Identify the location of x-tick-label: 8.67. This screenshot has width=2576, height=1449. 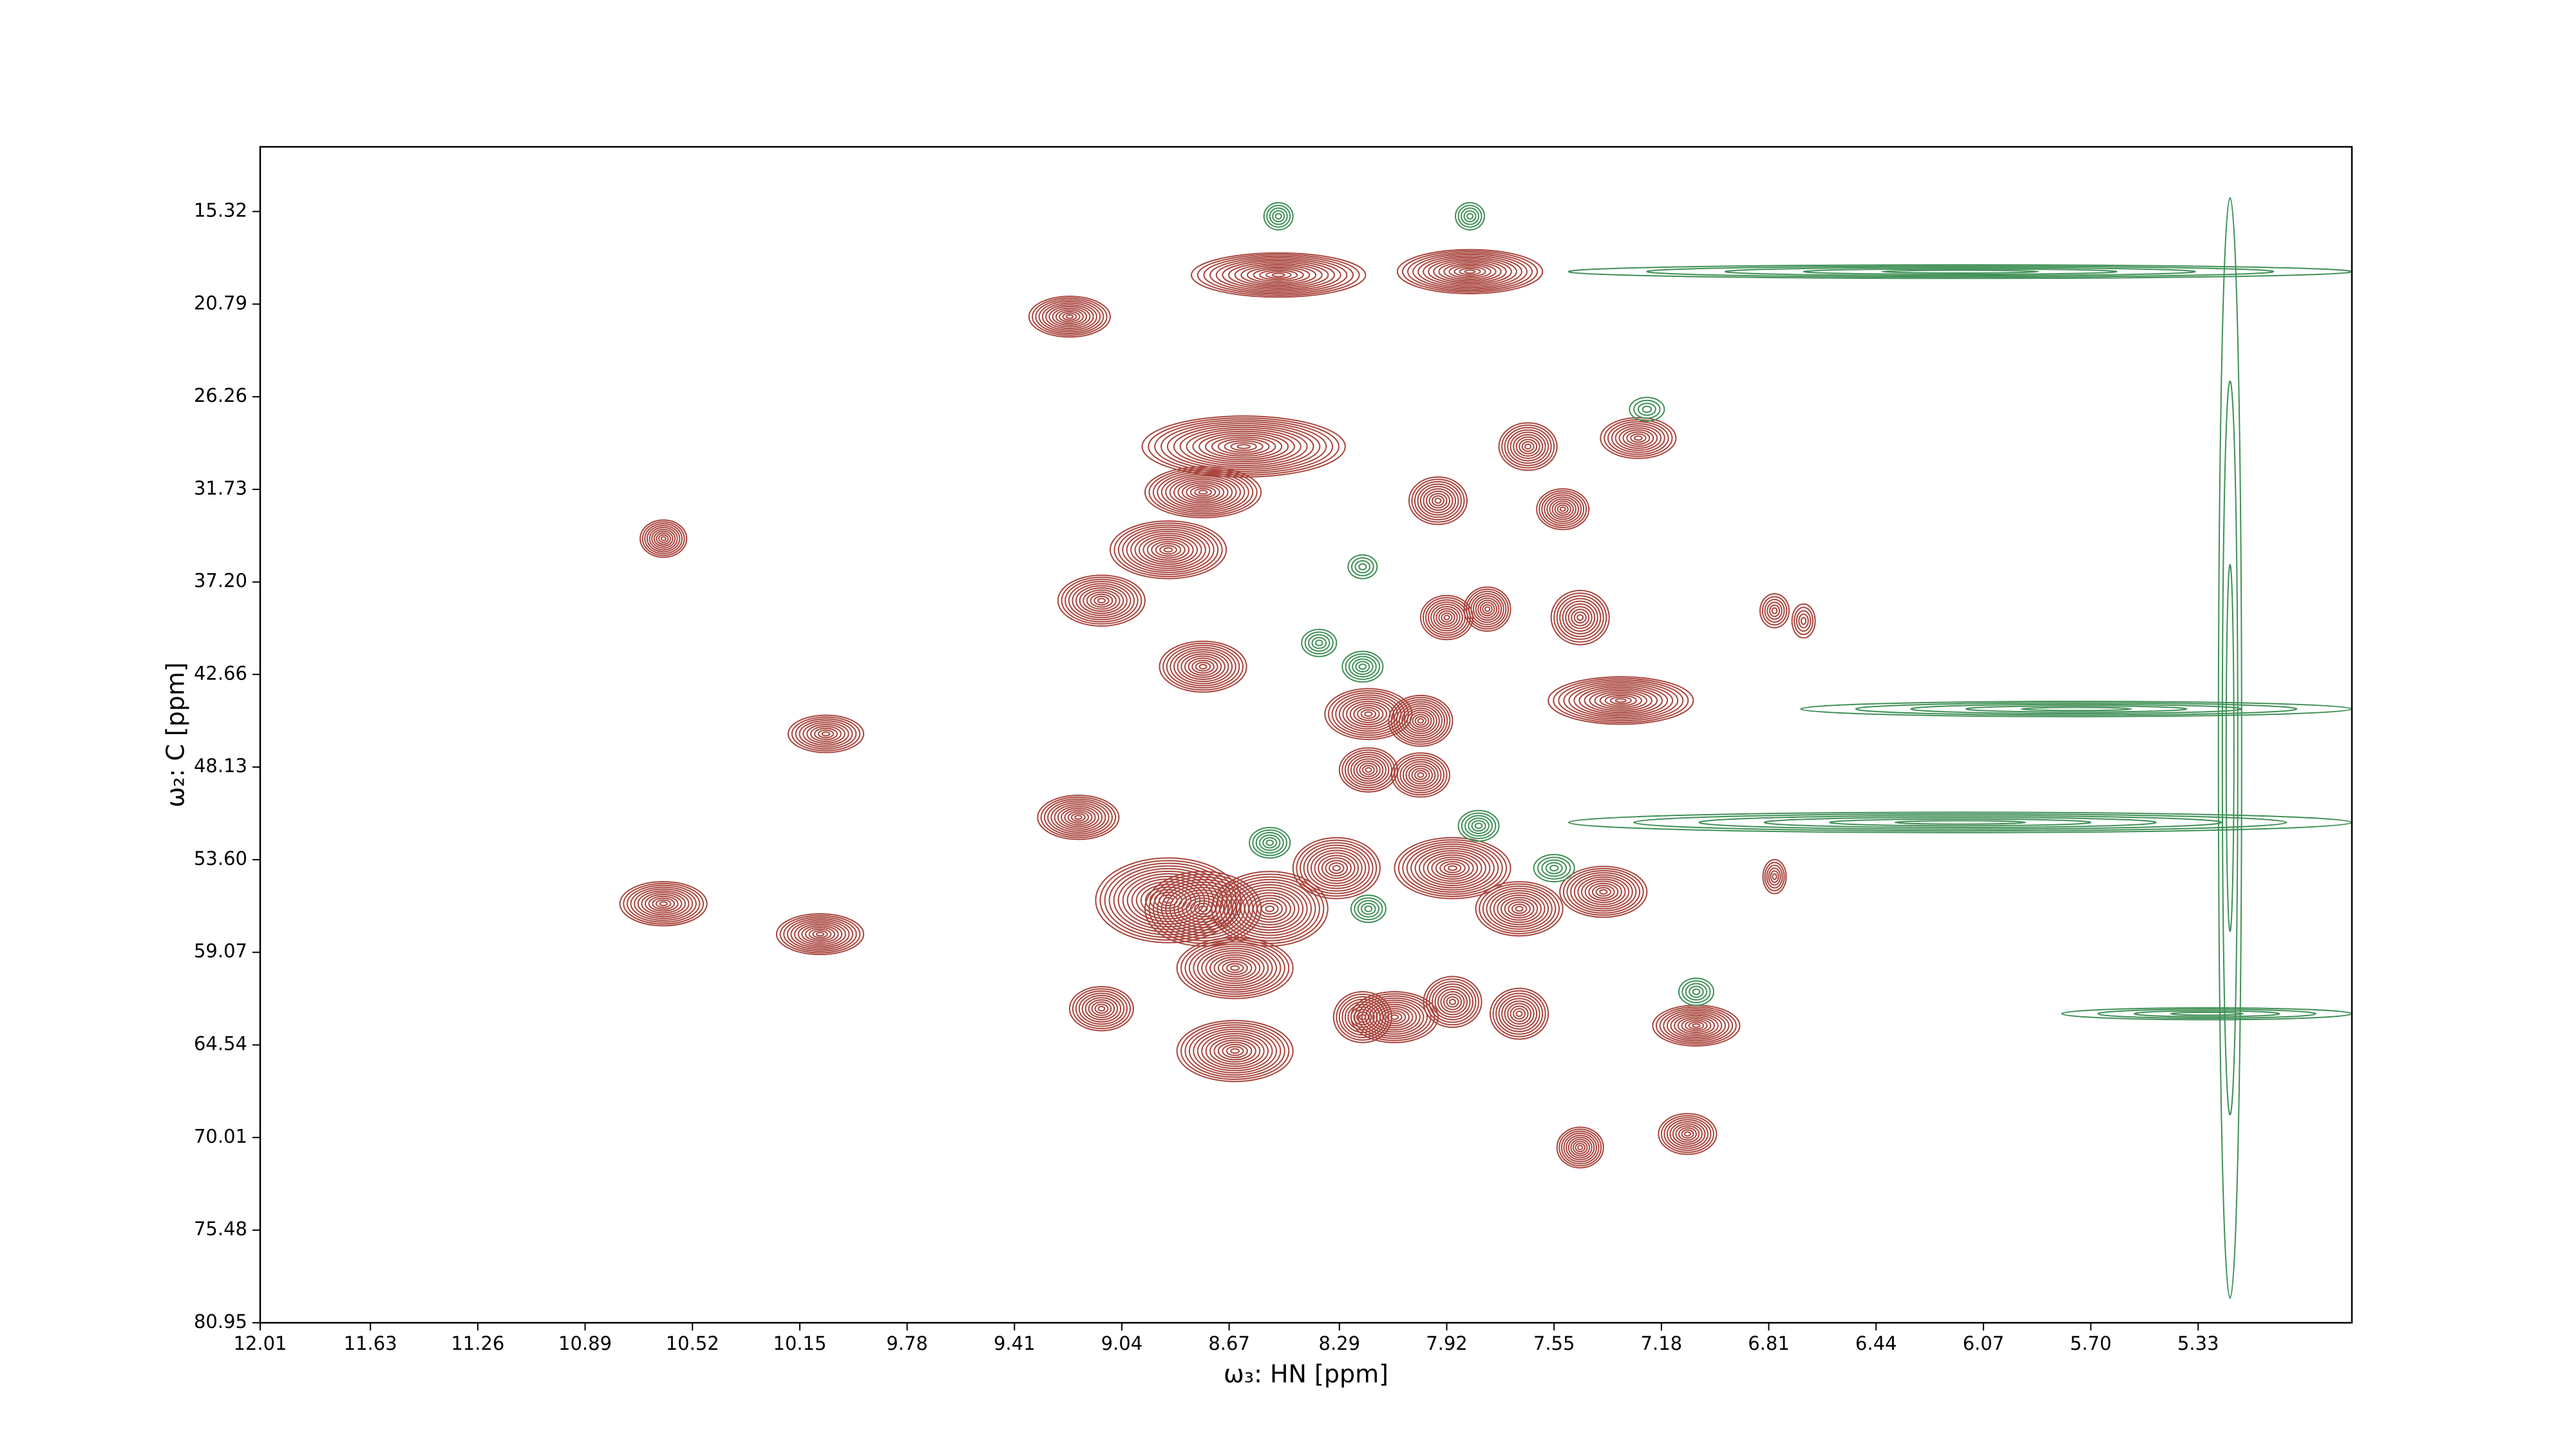
(1229, 1343).